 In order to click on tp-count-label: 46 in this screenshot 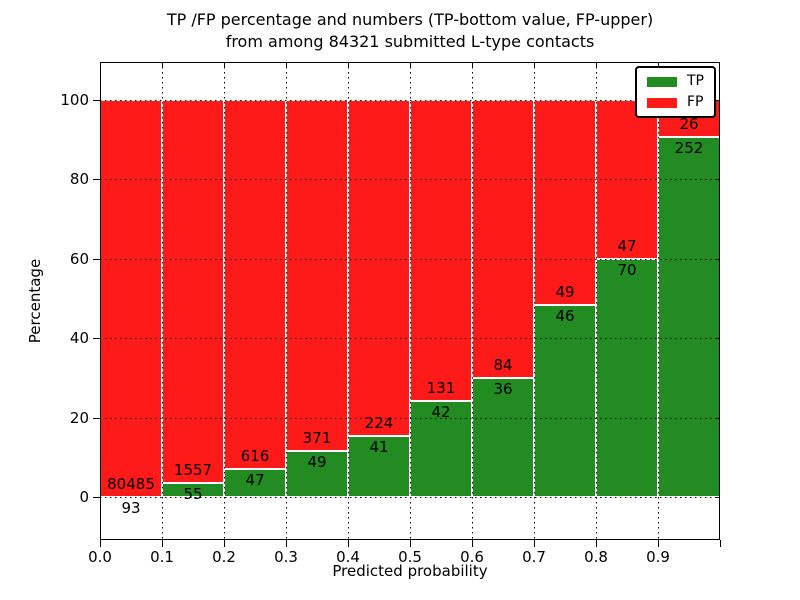, I will do `click(565, 315)`.